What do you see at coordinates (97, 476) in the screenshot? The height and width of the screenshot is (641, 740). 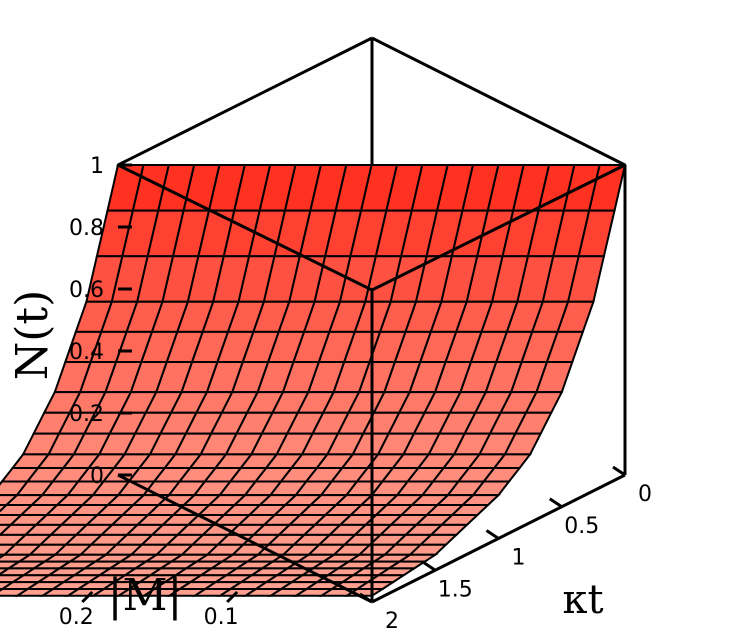 I see `z-tick-label: 0` at bounding box center [97, 476].